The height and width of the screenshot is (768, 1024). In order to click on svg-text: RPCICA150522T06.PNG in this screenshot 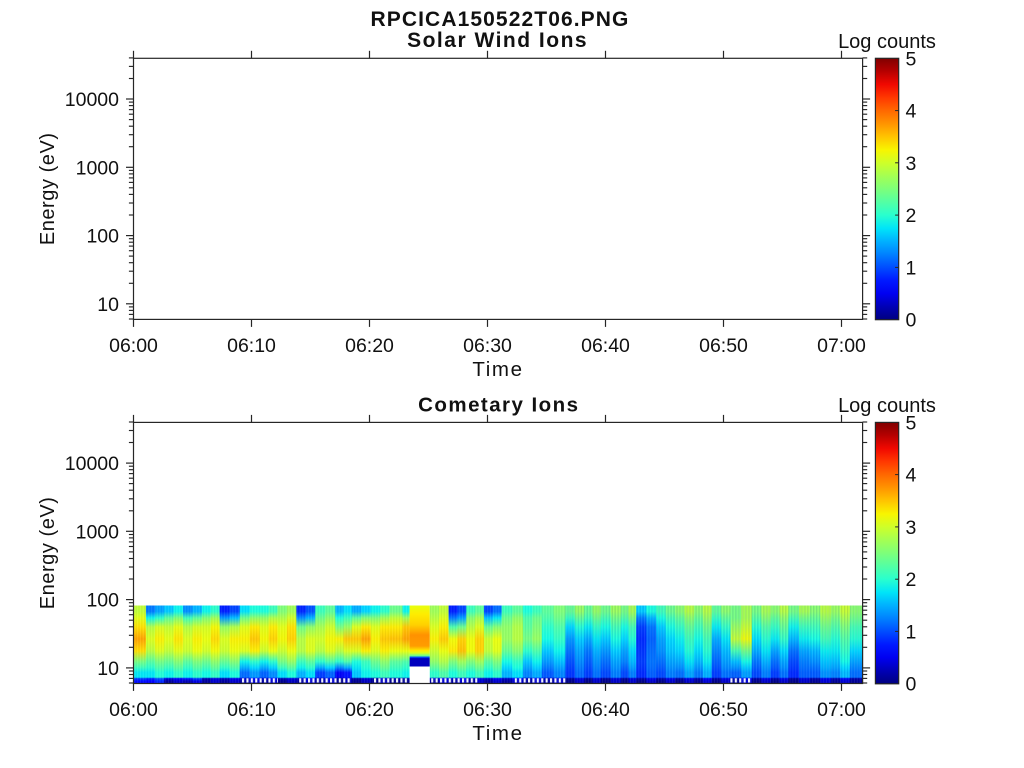, I will do `click(499, 19)`.